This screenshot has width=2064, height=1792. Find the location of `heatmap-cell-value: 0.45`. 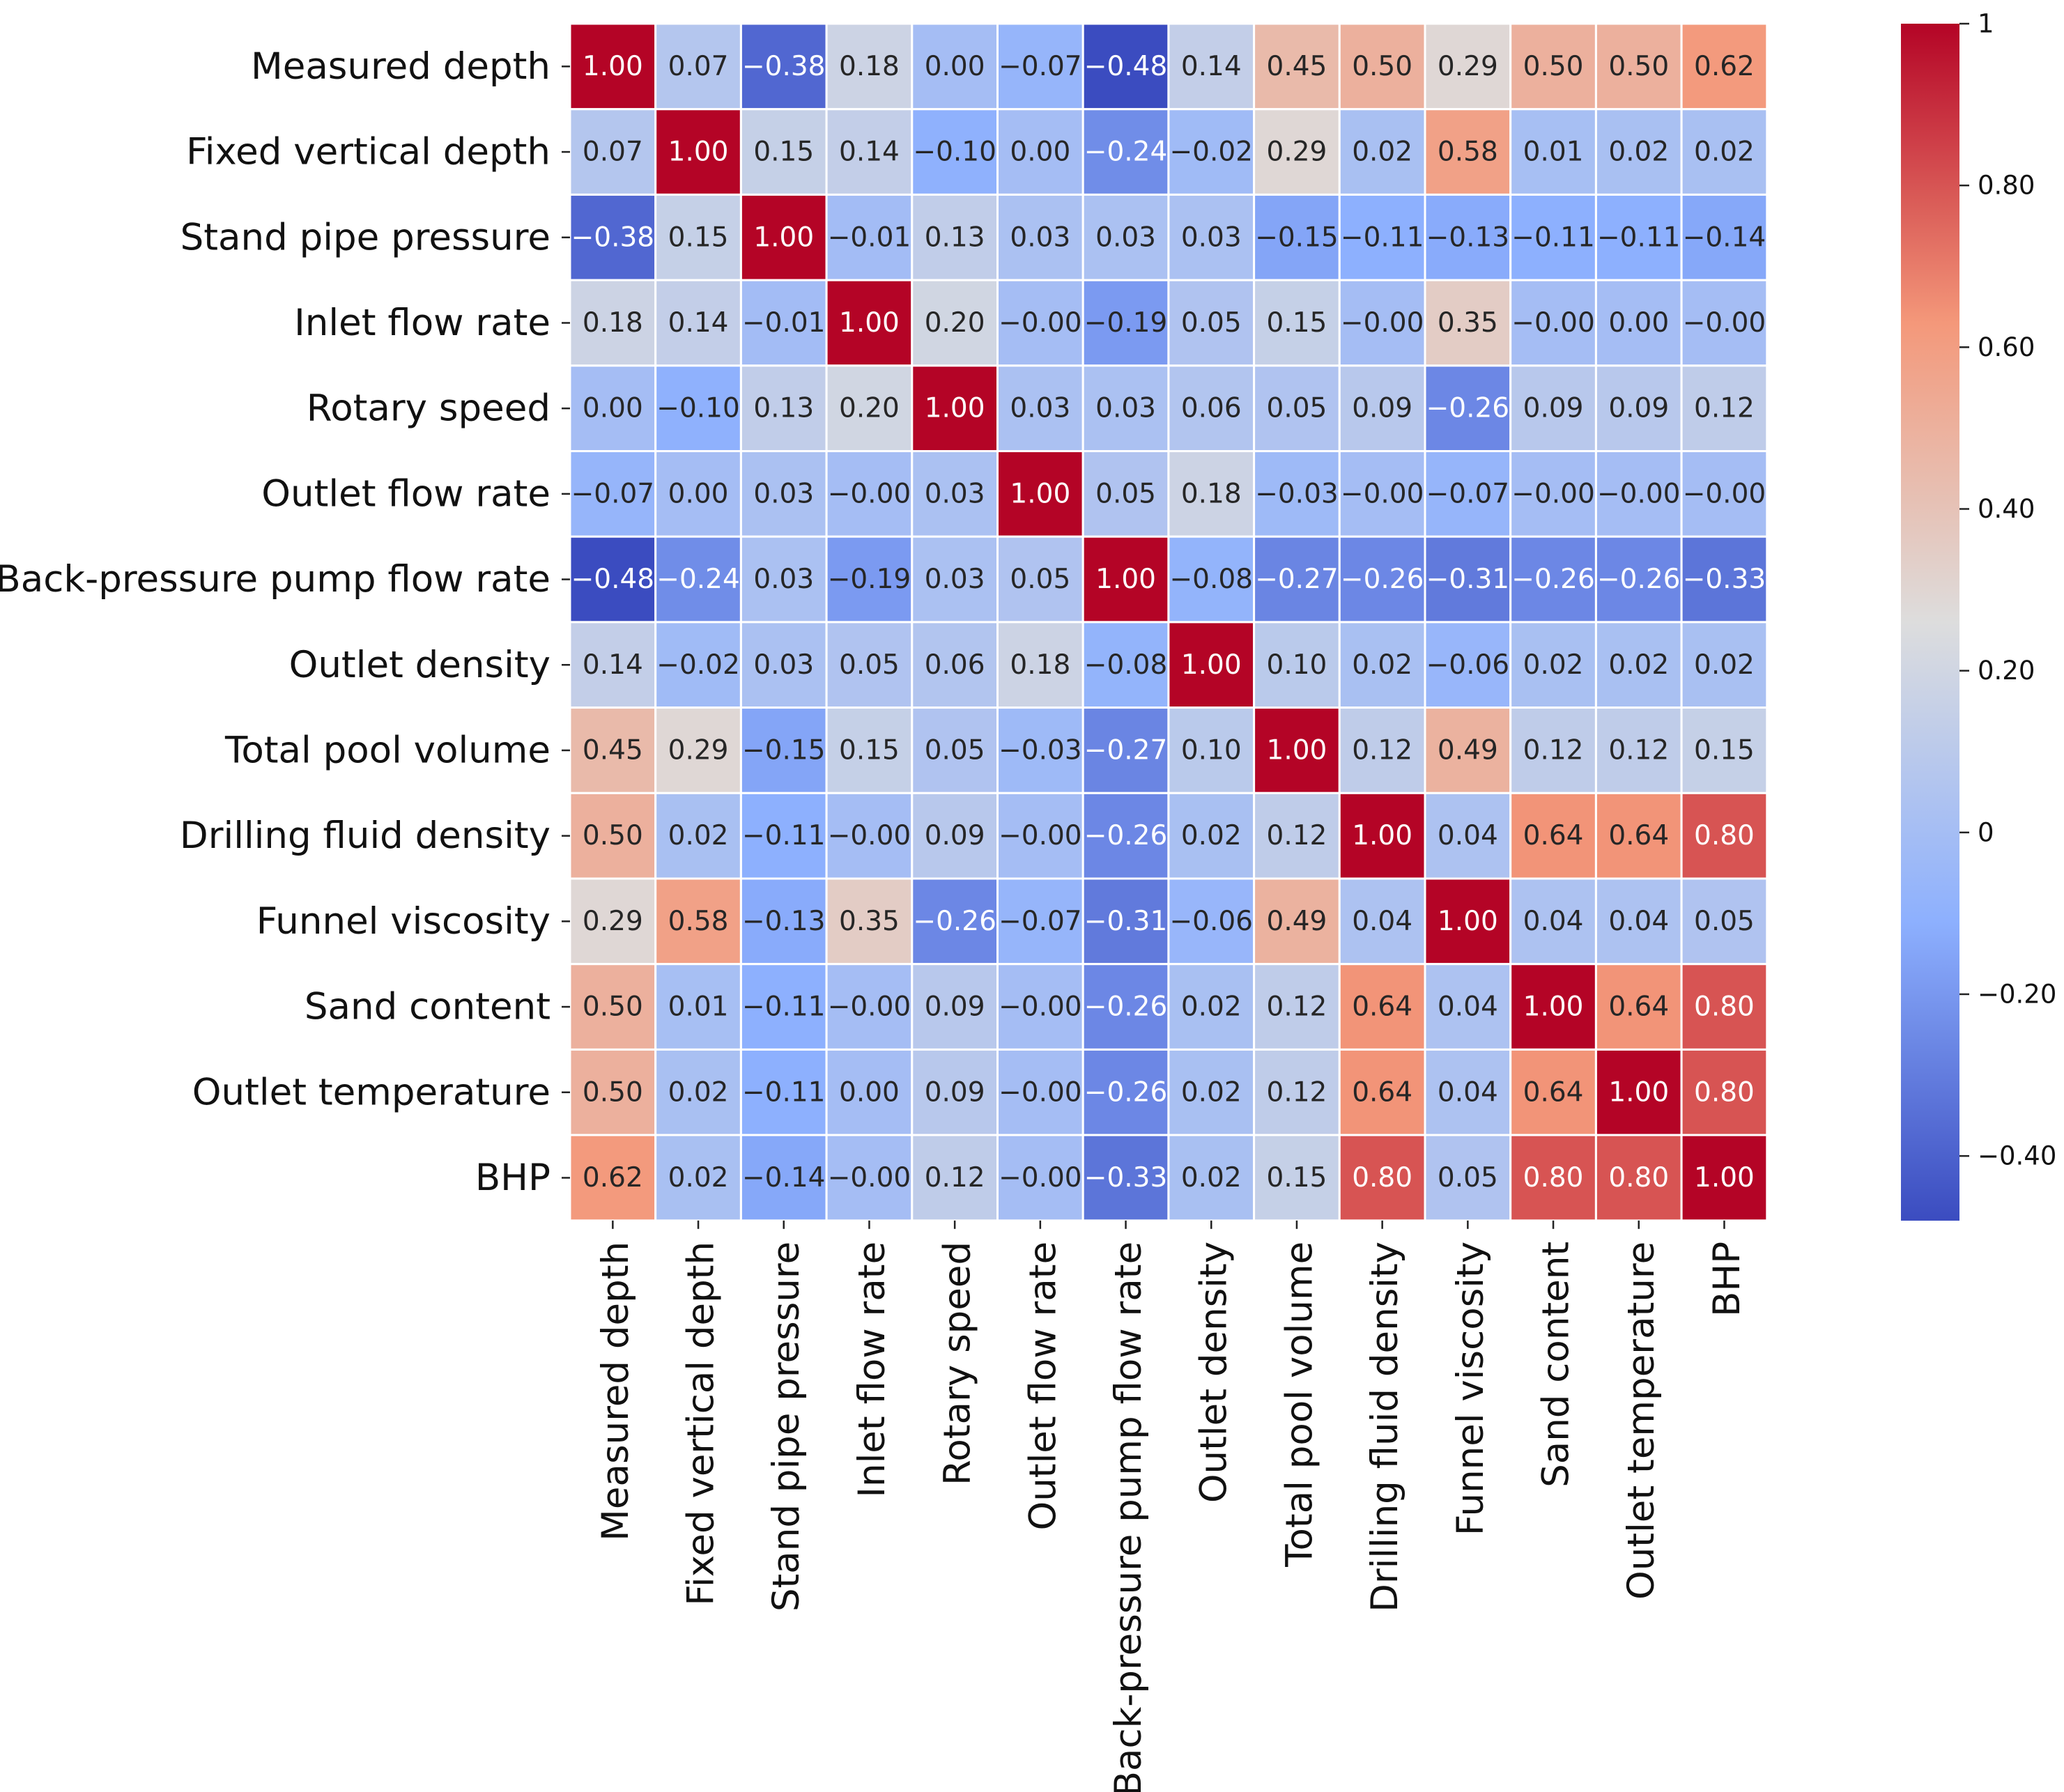

heatmap-cell-value: 0.45 is located at coordinates (613, 750).